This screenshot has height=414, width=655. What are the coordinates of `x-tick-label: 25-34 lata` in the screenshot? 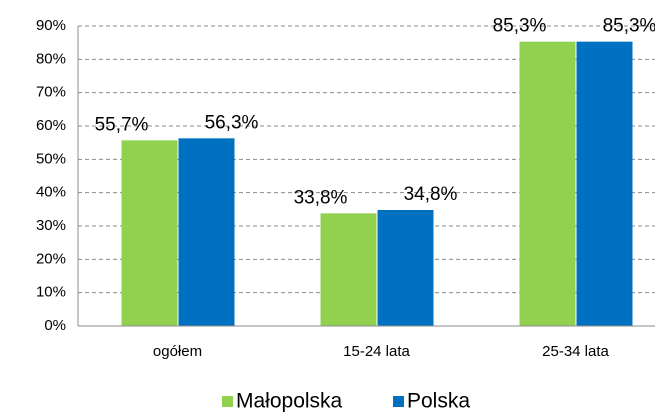 It's located at (575, 351).